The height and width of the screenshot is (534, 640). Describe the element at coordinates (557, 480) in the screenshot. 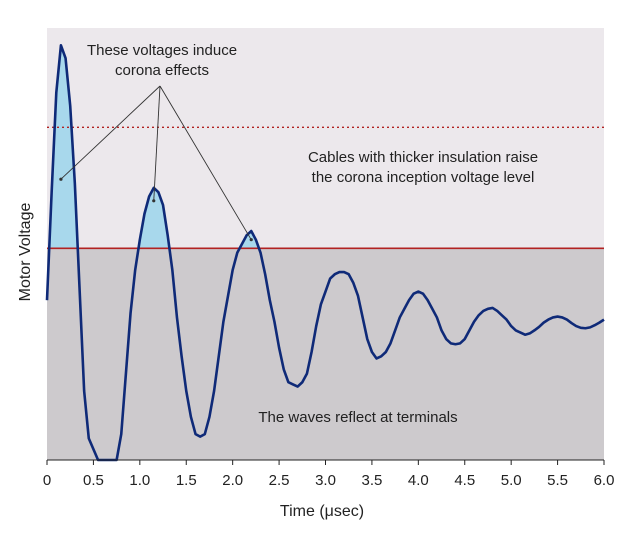

I see `x-tick-label: 5.5` at that location.